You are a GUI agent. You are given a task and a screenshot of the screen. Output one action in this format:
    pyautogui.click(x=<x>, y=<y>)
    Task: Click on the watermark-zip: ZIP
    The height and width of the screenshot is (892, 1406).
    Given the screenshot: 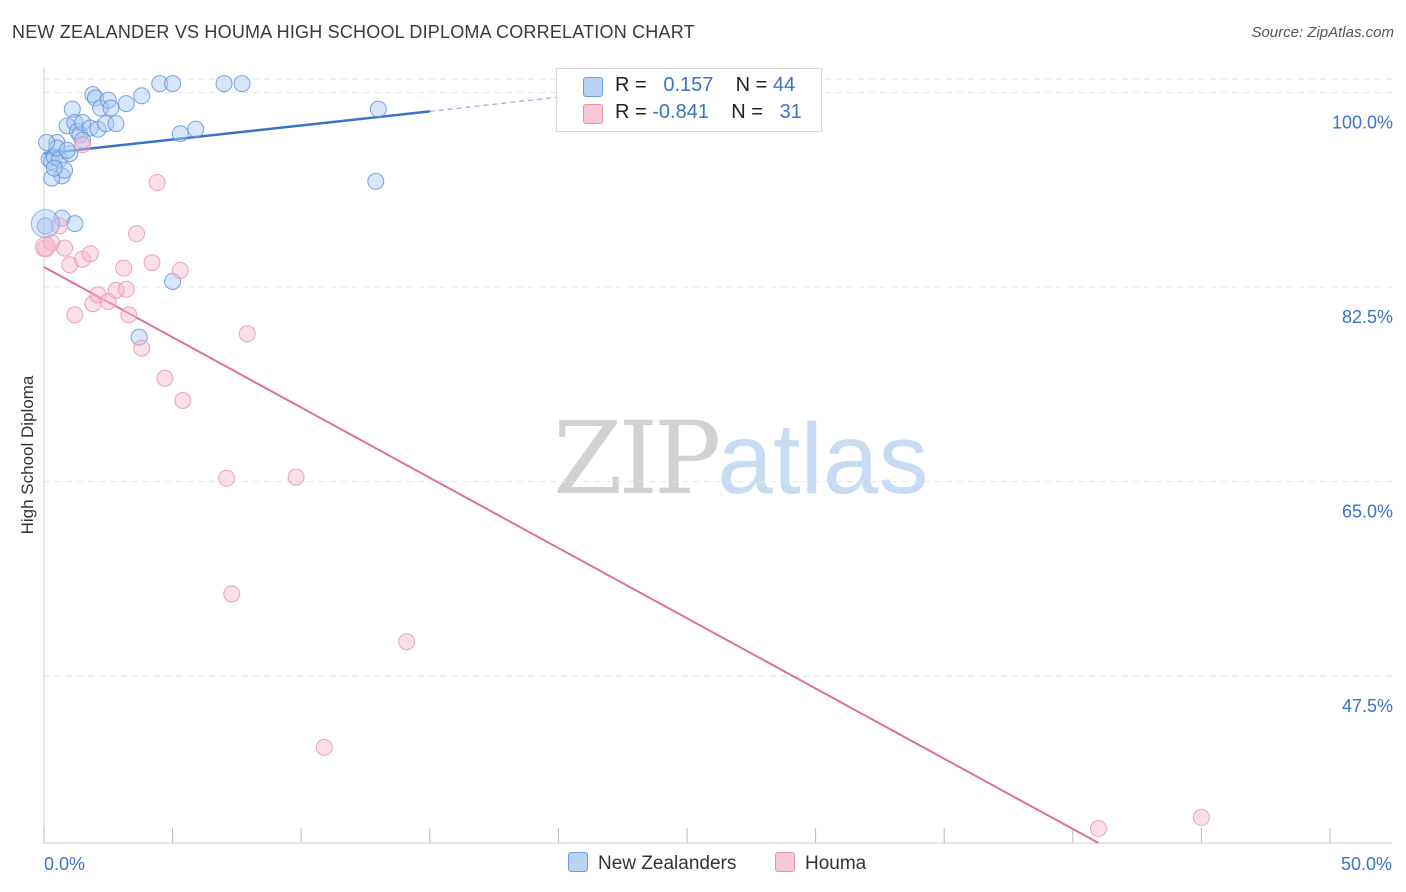 What is the action you would take?
    pyautogui.click(x=637, y=458)
    